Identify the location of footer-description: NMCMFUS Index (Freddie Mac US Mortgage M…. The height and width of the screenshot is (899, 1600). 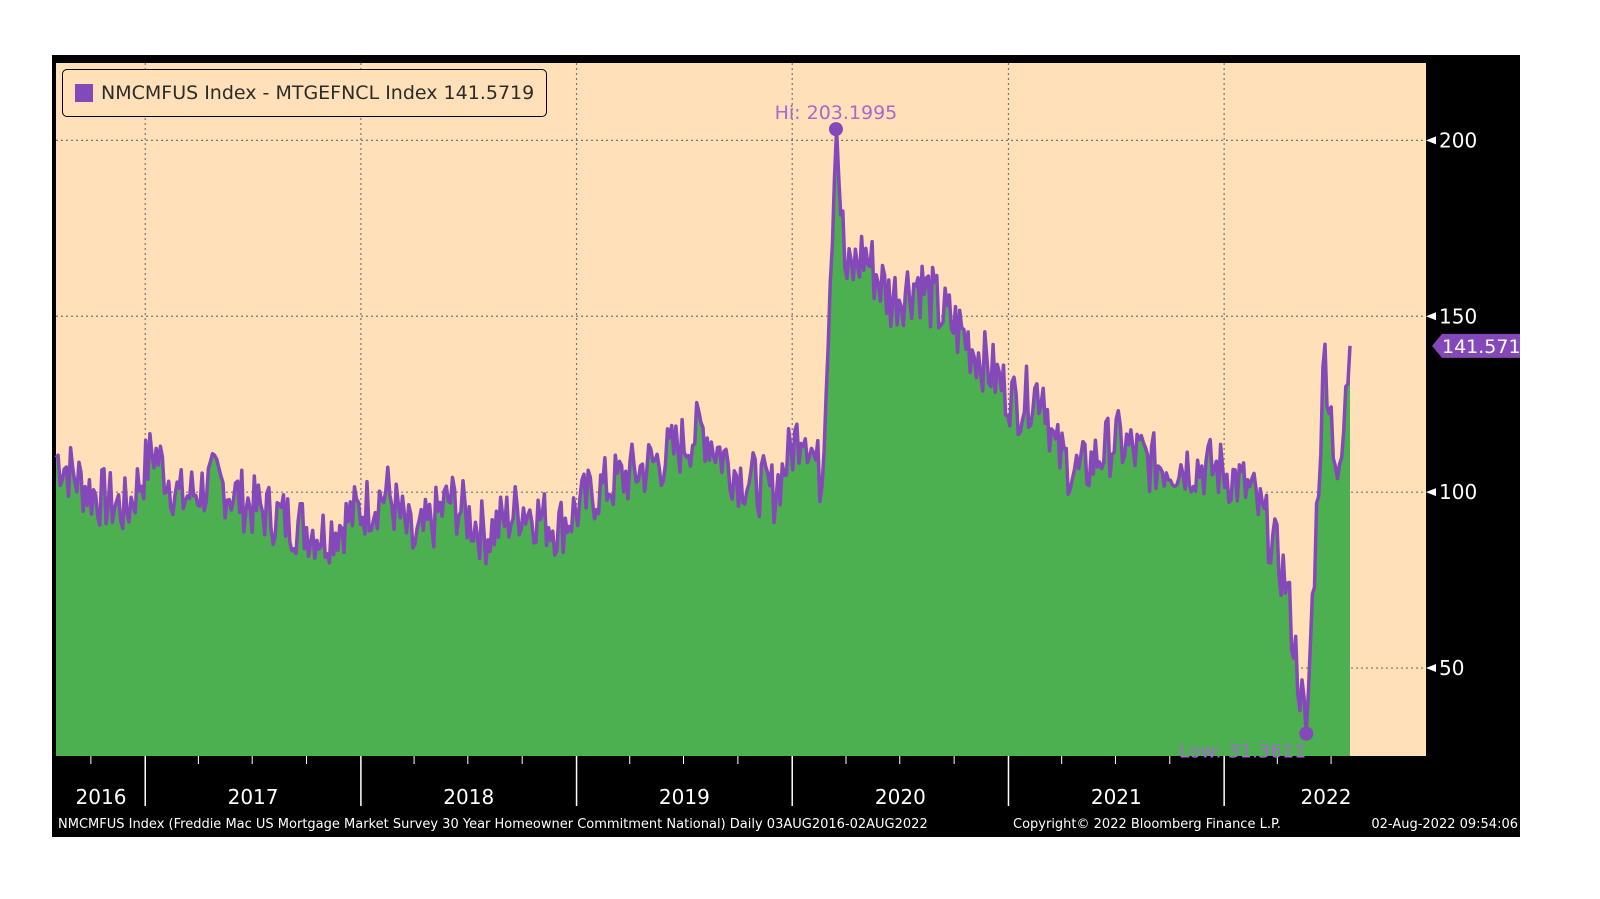
(493, 824).